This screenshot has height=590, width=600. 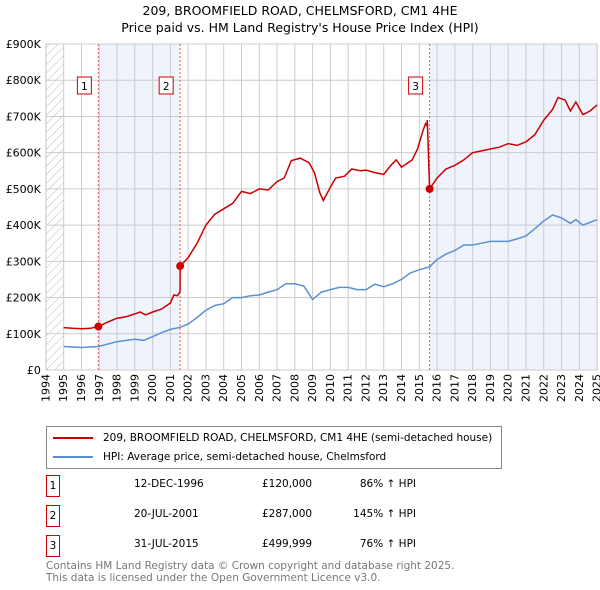 What do you see at coordinates (579, 388) in the screenshot?
I see `x-tick-label: 2024` at bounding box center [579, 388].